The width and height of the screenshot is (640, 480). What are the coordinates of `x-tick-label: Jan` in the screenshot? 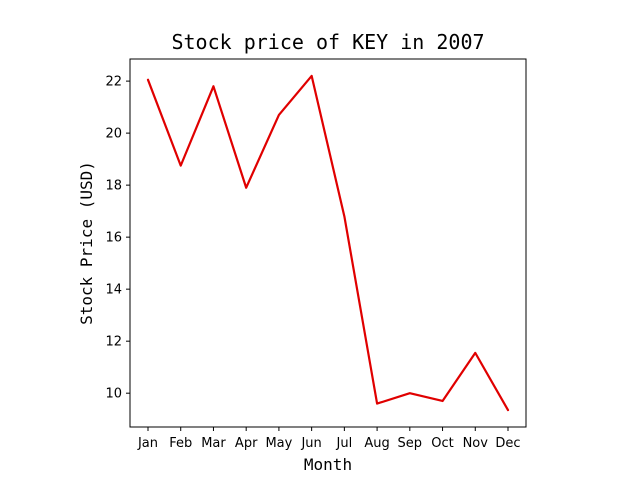 It's located at (147, 443).